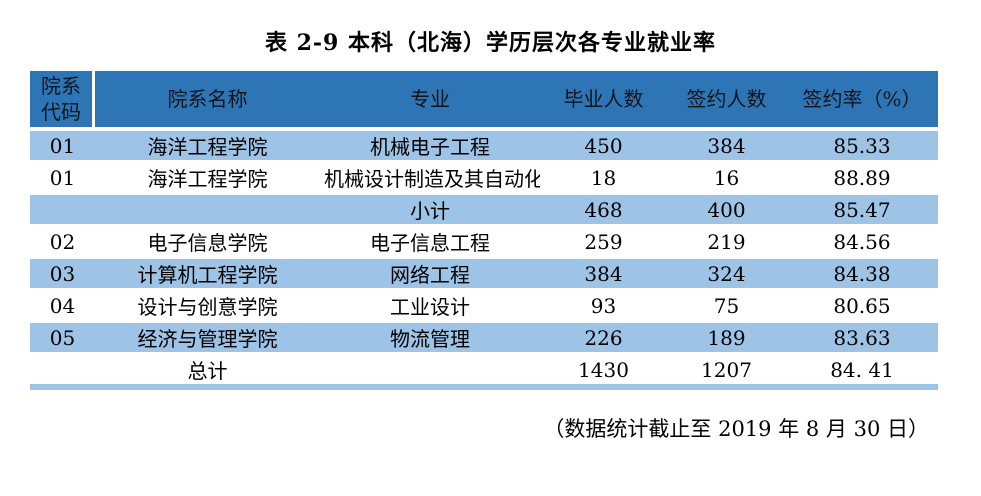  Describe the element at coordinates (862, 243) in the screenshot. I see `cell-rate: 84.56` at that location.